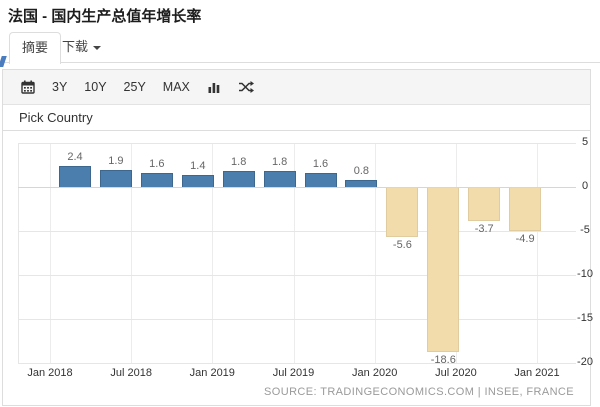 This screenshot has height=407, width=600. What do you see at coordinates (456, 373) in the screenshot?
I see `x-axis-tick-label: Jul 2020` at bounding box center [456, 373].